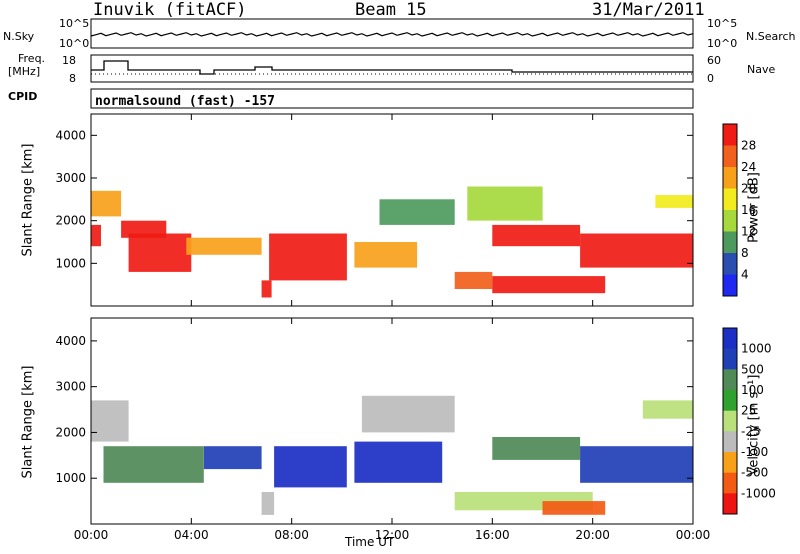  I want to click on freq-tick-low: 8, so click(72, 78).